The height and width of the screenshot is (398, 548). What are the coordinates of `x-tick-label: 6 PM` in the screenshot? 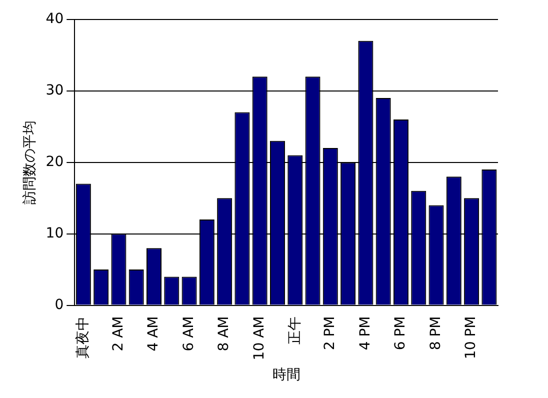 It's located at (400, 333).